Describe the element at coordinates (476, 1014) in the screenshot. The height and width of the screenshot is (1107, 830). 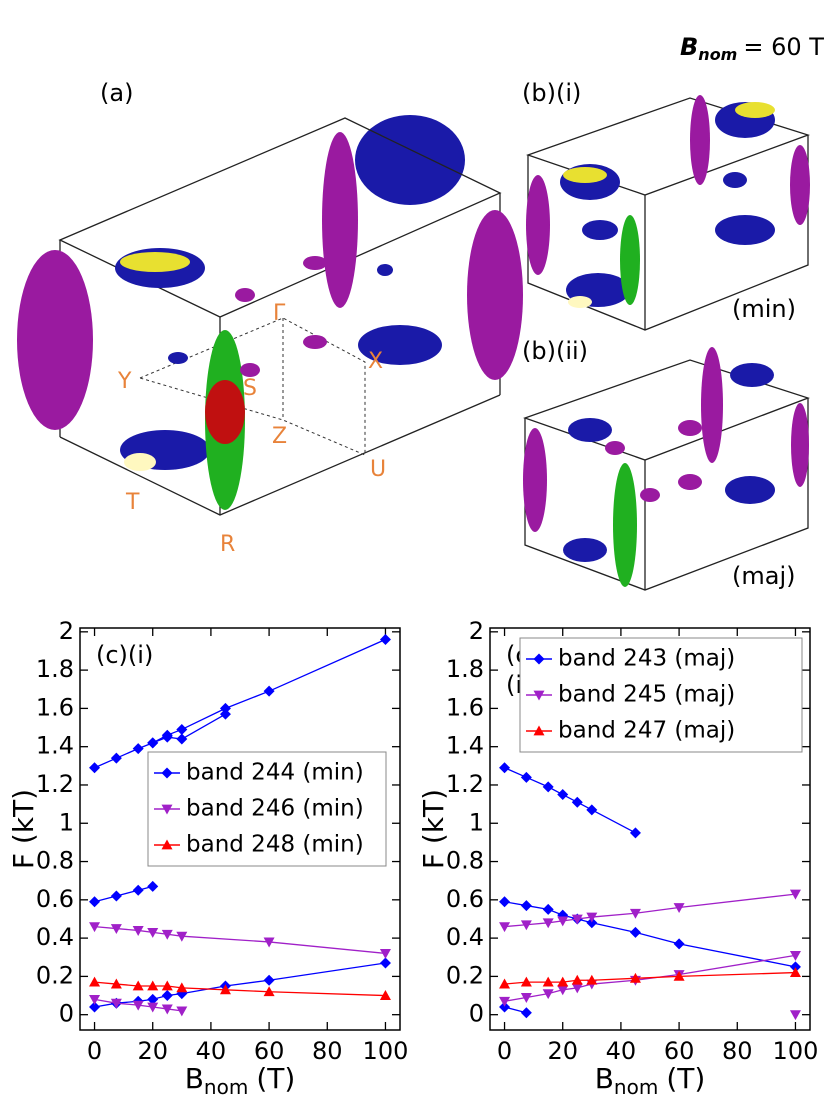
I see `y-tick-label: 0` at that location.